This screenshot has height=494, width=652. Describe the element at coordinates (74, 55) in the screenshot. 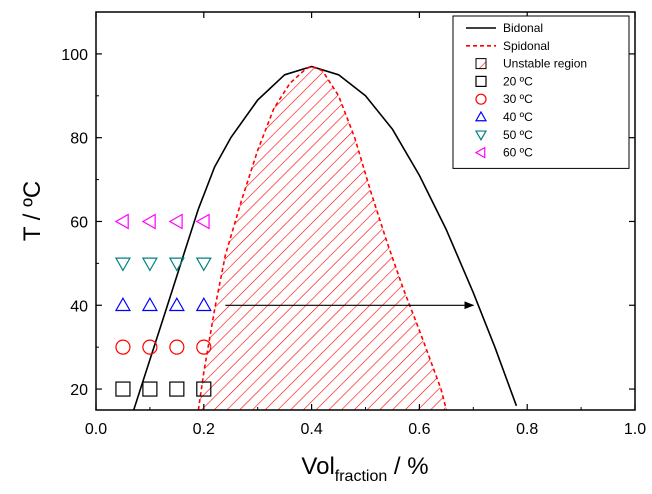

I see `y-tick-label: 100` at that location.